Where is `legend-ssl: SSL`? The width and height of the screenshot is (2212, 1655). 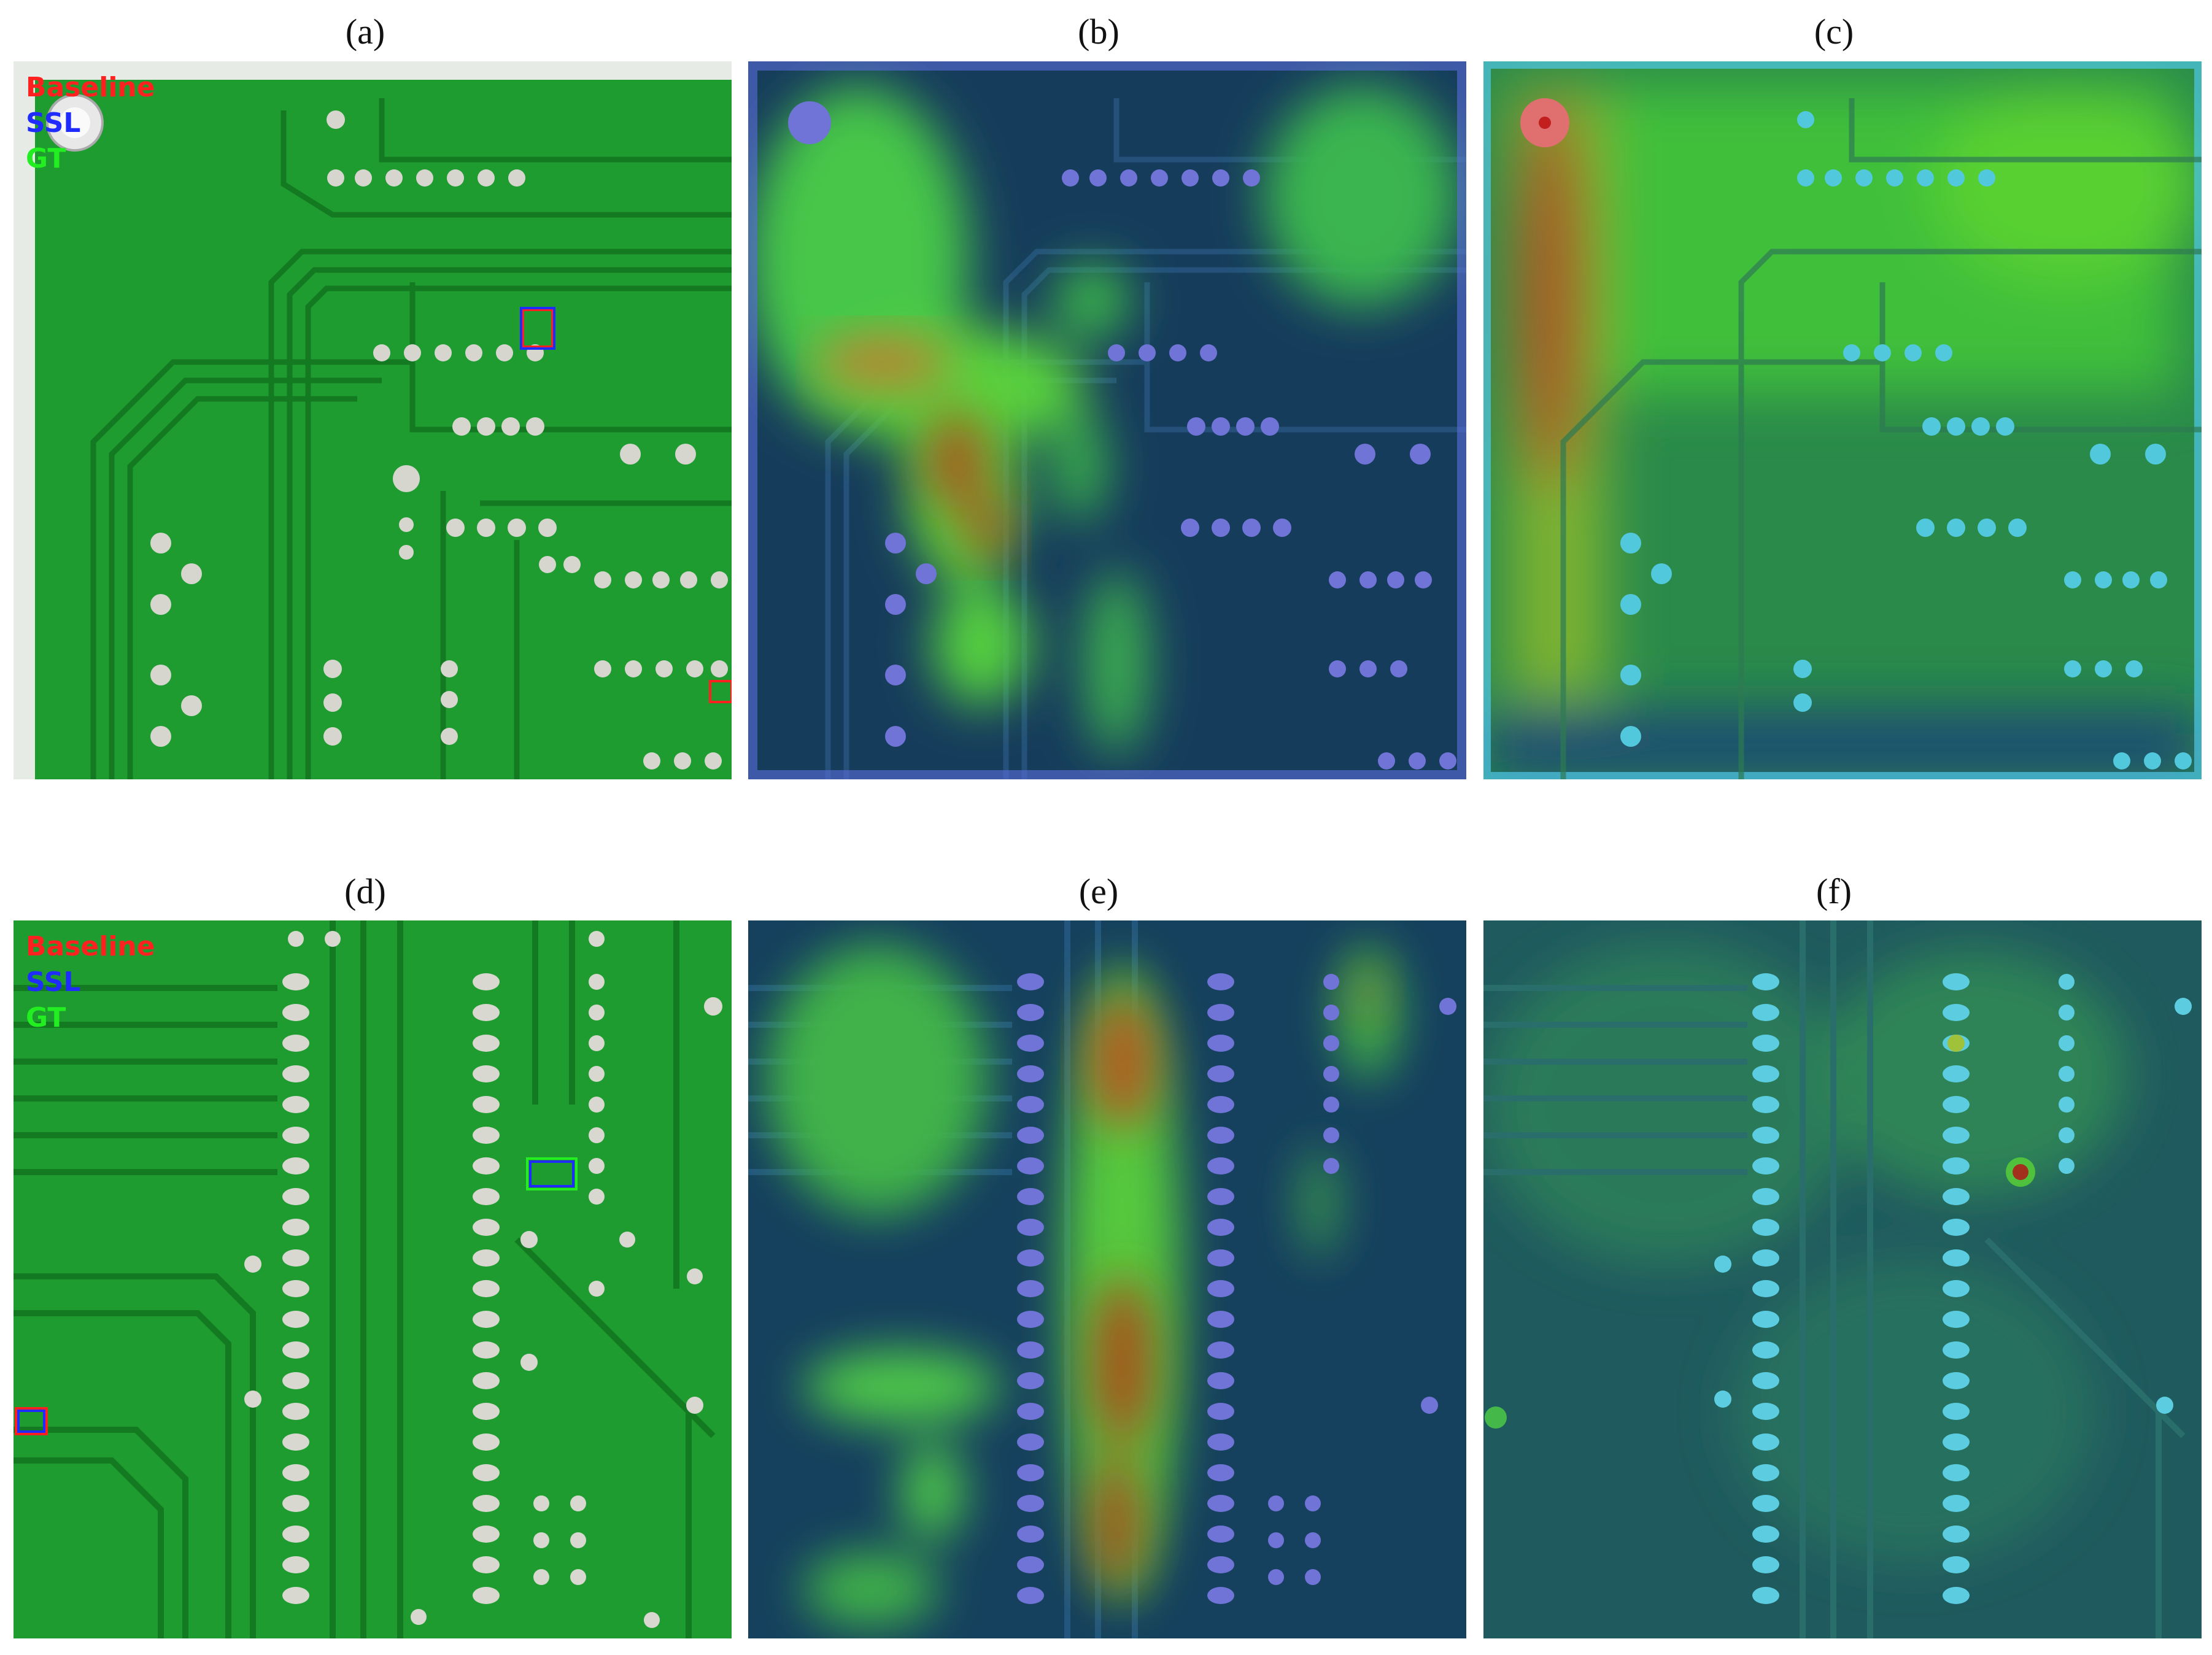
legend-ssl: SSL is located at coordinates (53, 123).